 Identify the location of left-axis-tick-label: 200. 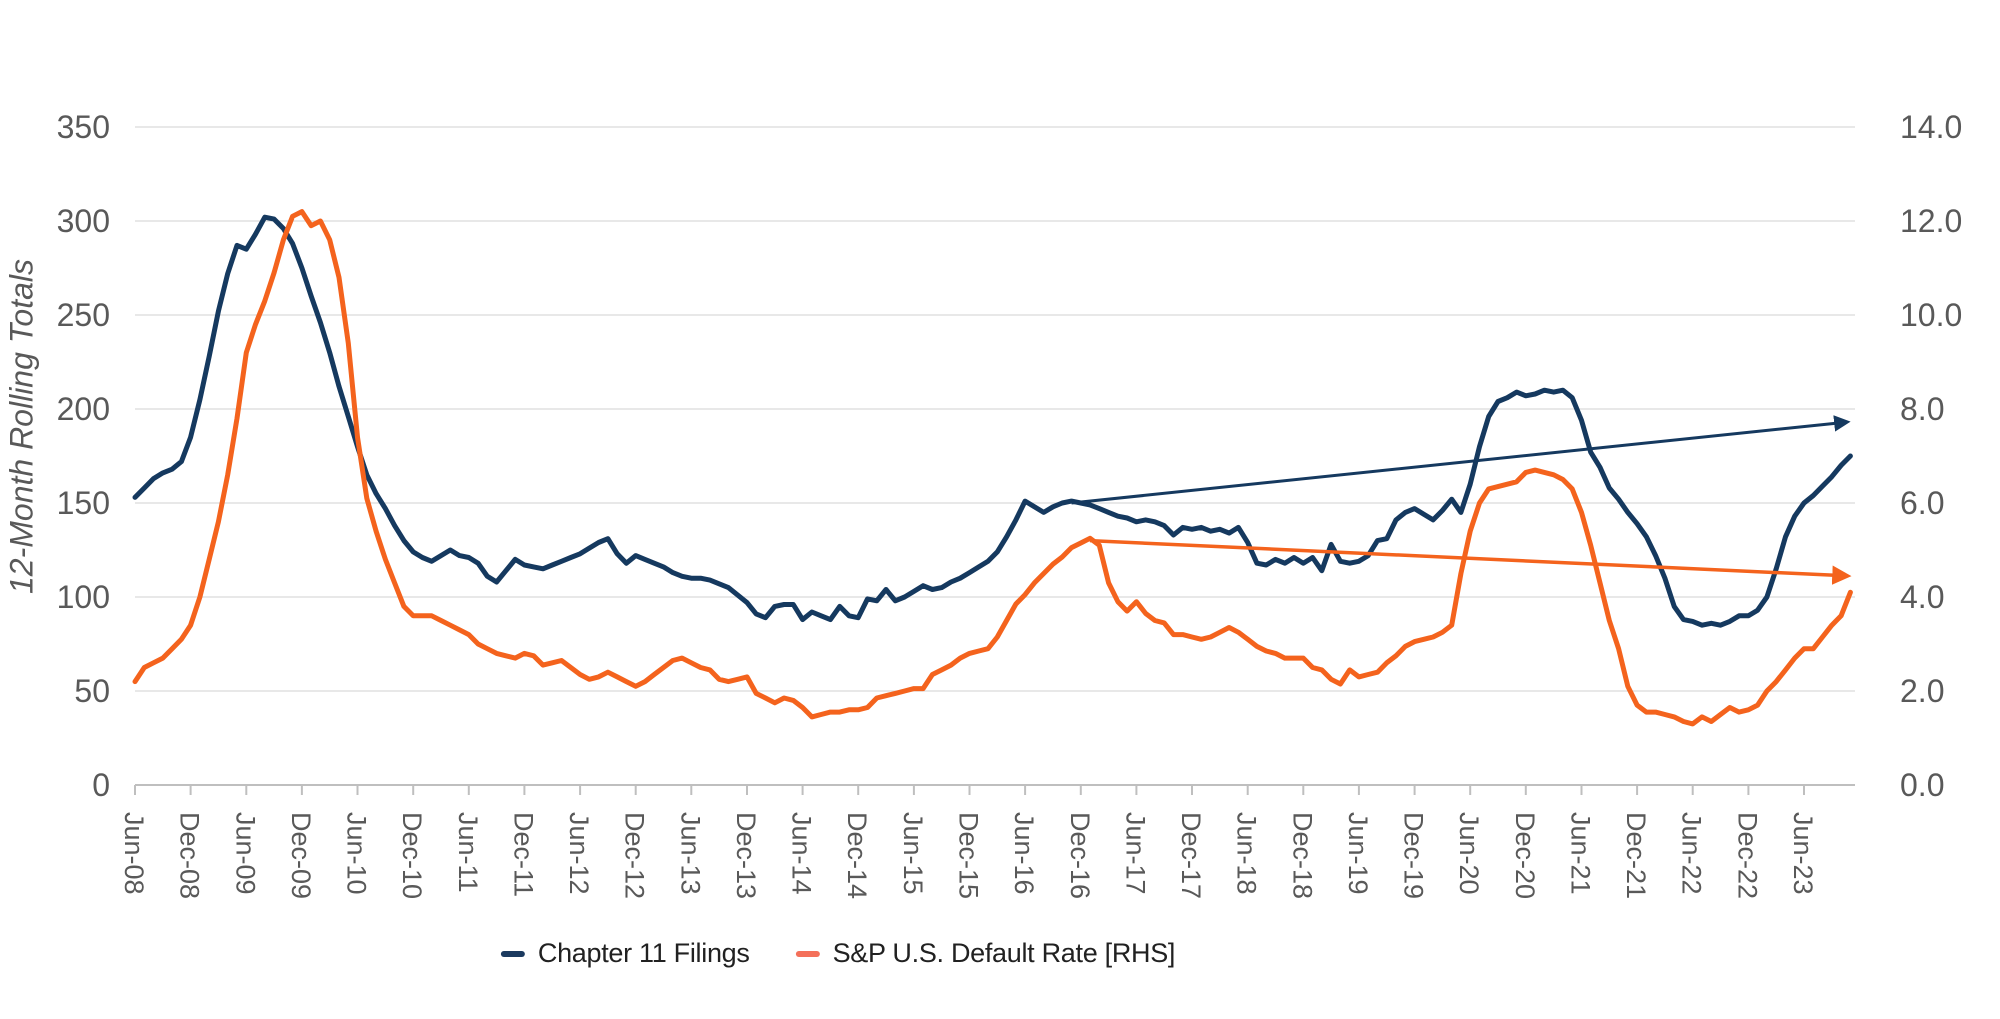
(83, 409).